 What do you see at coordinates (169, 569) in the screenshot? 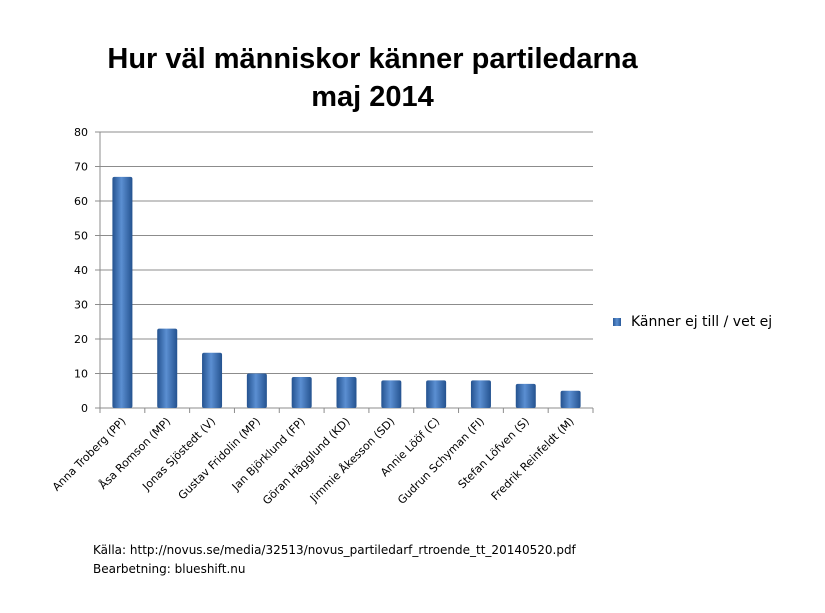
I see `processing-text: Bearbetning: blueshift.nu` at bounding box center [169, 569].